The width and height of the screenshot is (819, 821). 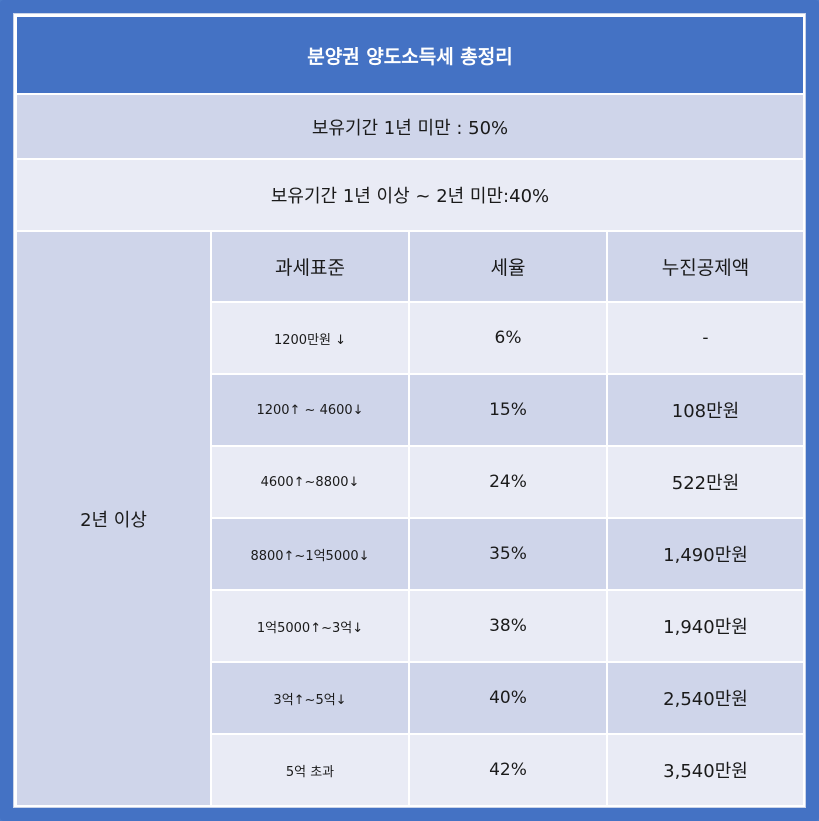 I want to click on table-cell-rate: 15%, so click(x=508, y=410).